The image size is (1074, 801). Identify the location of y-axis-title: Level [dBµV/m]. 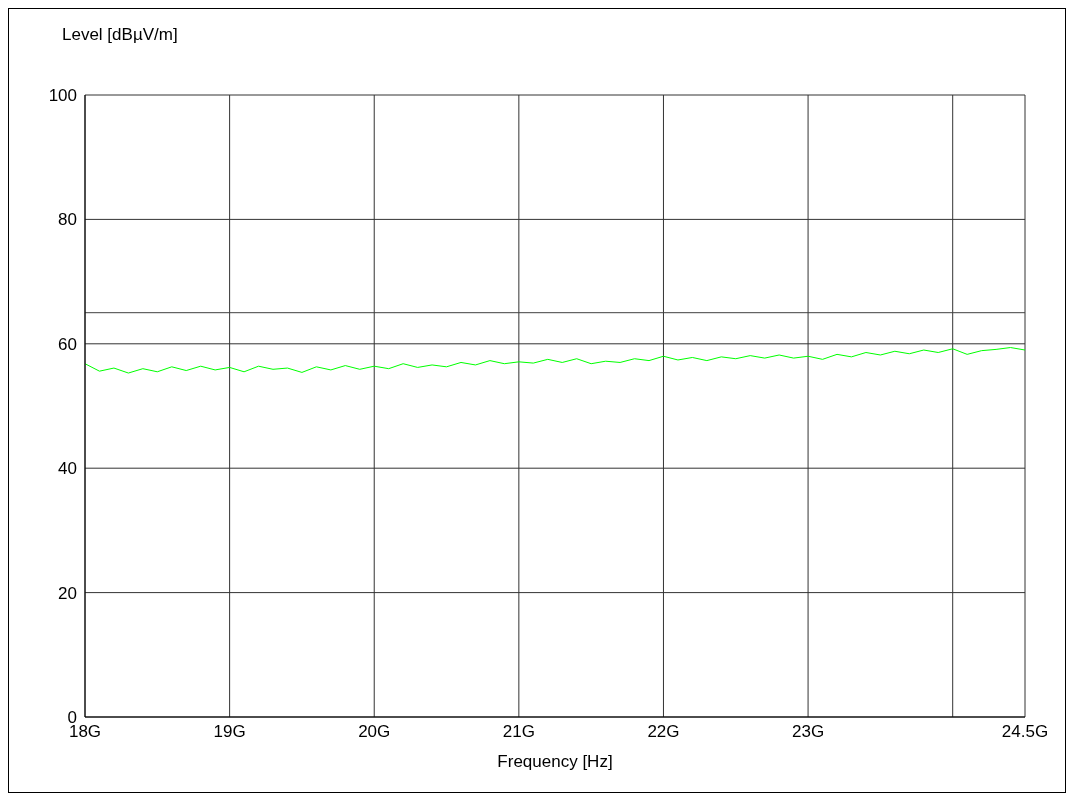
(120, 35).